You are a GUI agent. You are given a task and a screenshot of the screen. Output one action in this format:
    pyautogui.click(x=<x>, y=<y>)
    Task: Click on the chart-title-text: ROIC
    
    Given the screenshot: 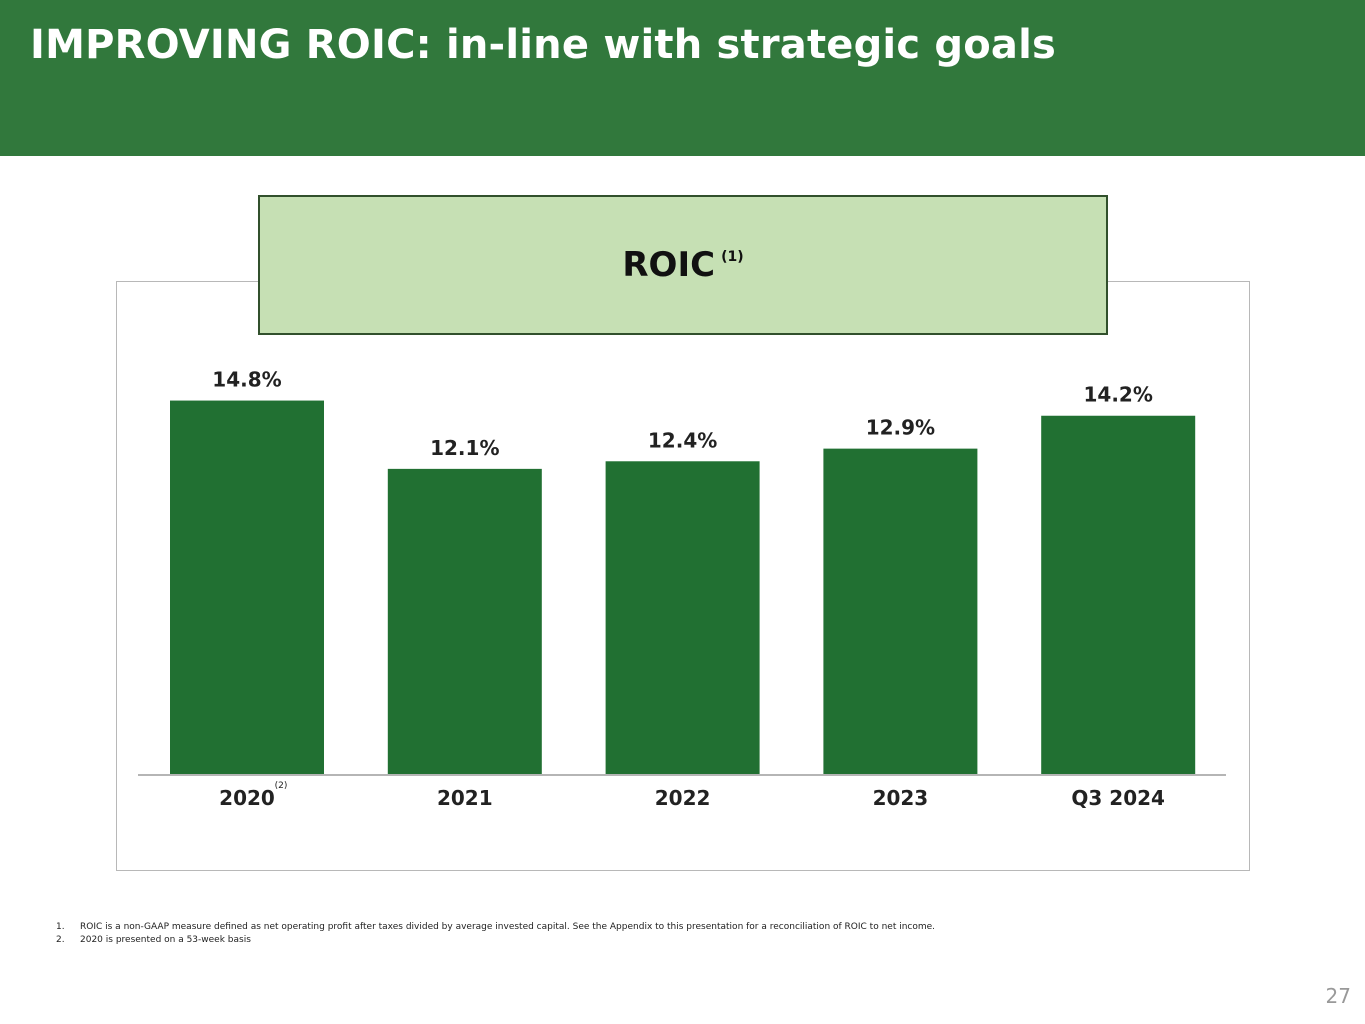 What is the action you would take?
    pyautogui.click(x=669, y=265)
    